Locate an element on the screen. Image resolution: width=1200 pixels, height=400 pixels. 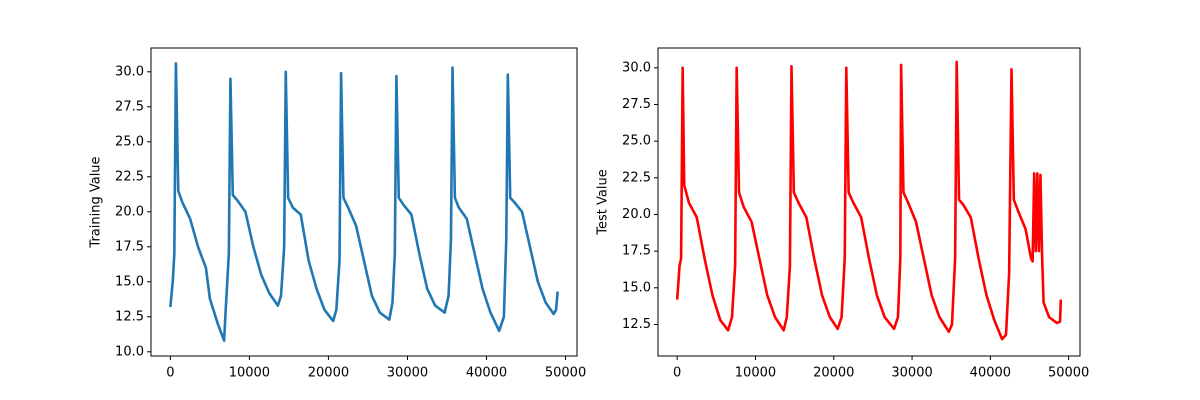
y-axis-label: Test Value is located at coordinates (603, 202).